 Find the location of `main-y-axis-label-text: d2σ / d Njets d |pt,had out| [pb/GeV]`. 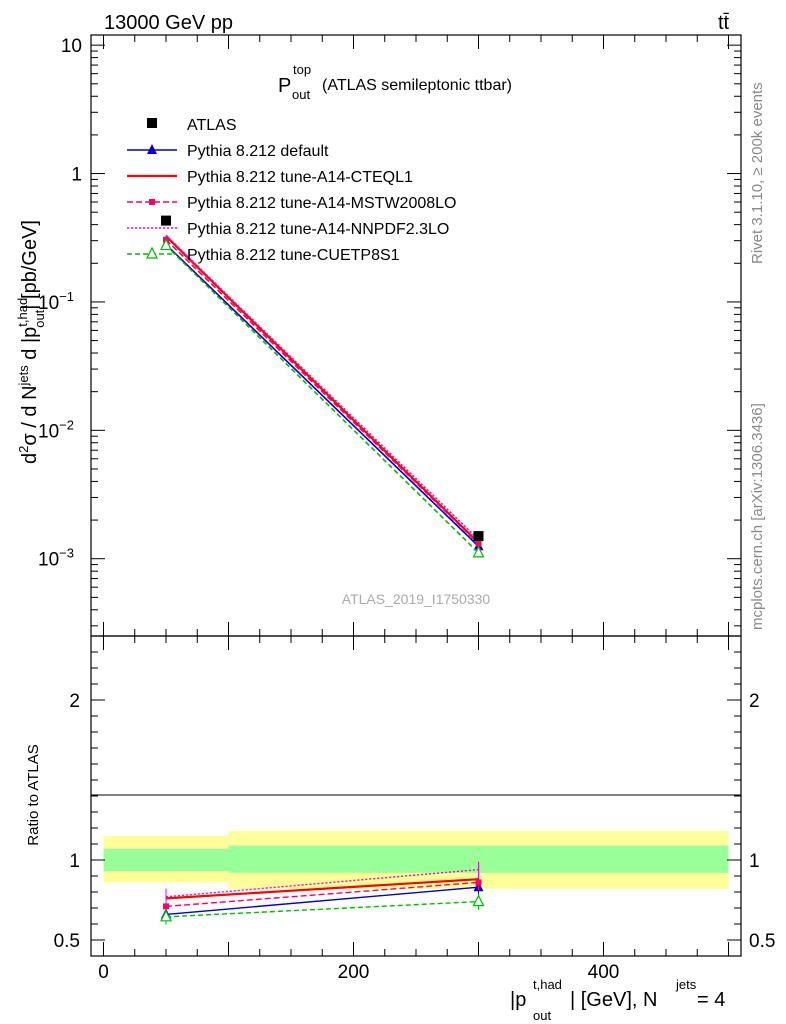

main-y-axis-label-text: d2σ / d Njets d |pt,had out| [pb/GeV] is located at coordinates (31, 342).